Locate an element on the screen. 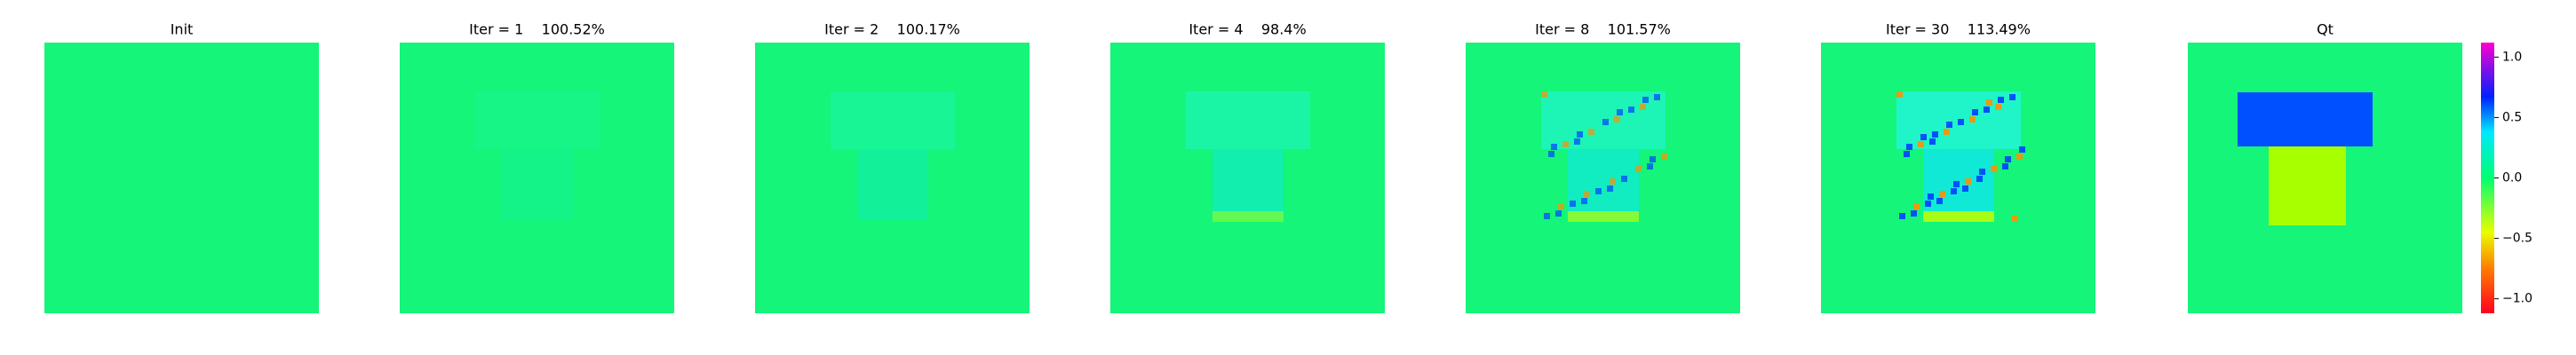 This screenshot has width=2576, height=355. panel-title: Iter = 2 100.17% is located at coordinates (892, 29).